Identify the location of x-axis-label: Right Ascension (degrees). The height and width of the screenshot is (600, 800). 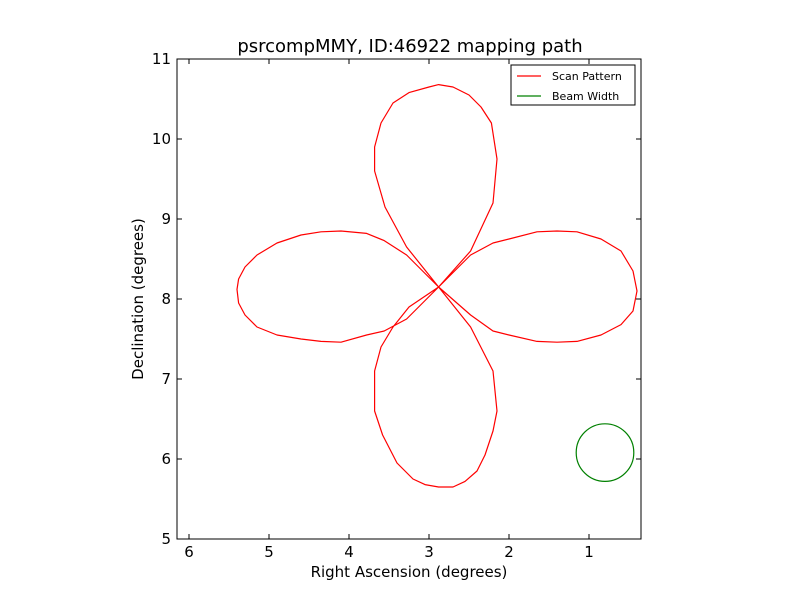
(409, 572).